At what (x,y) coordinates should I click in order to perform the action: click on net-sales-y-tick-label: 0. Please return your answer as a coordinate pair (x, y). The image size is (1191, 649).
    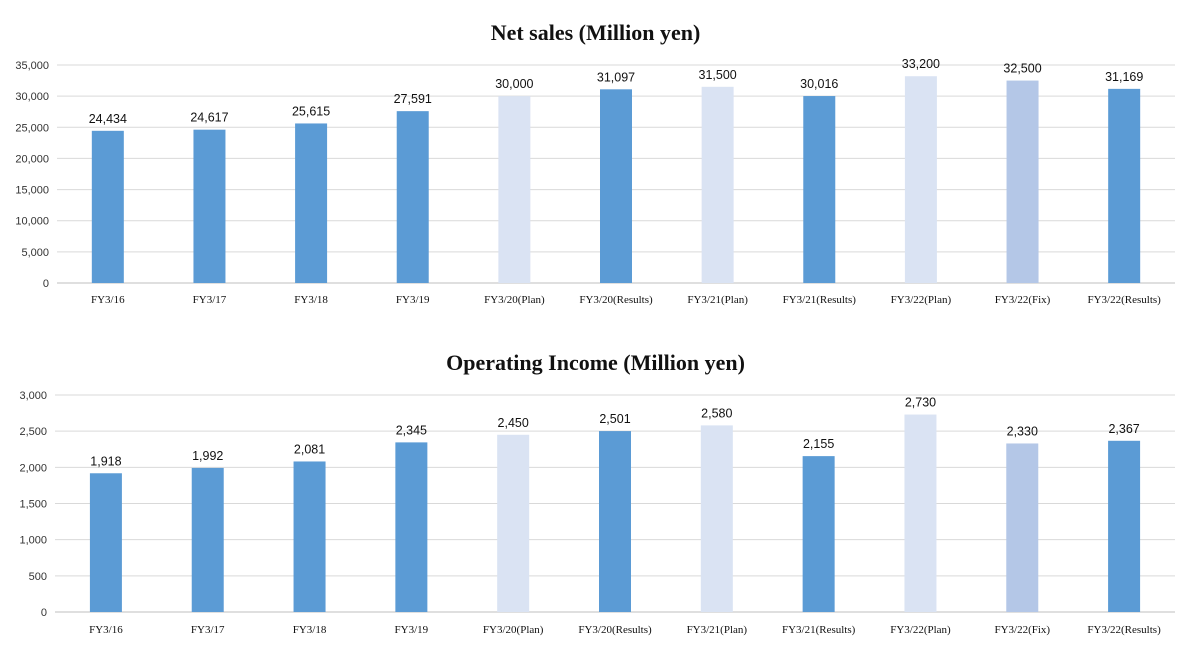
    Looking at the image, I should click on (46, 284).